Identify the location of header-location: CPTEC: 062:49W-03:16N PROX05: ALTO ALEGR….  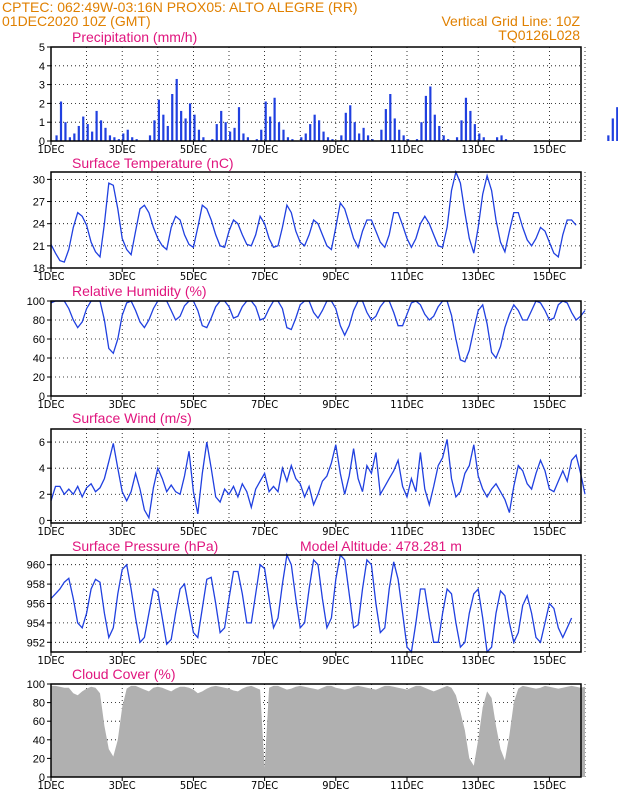
(180, 7).